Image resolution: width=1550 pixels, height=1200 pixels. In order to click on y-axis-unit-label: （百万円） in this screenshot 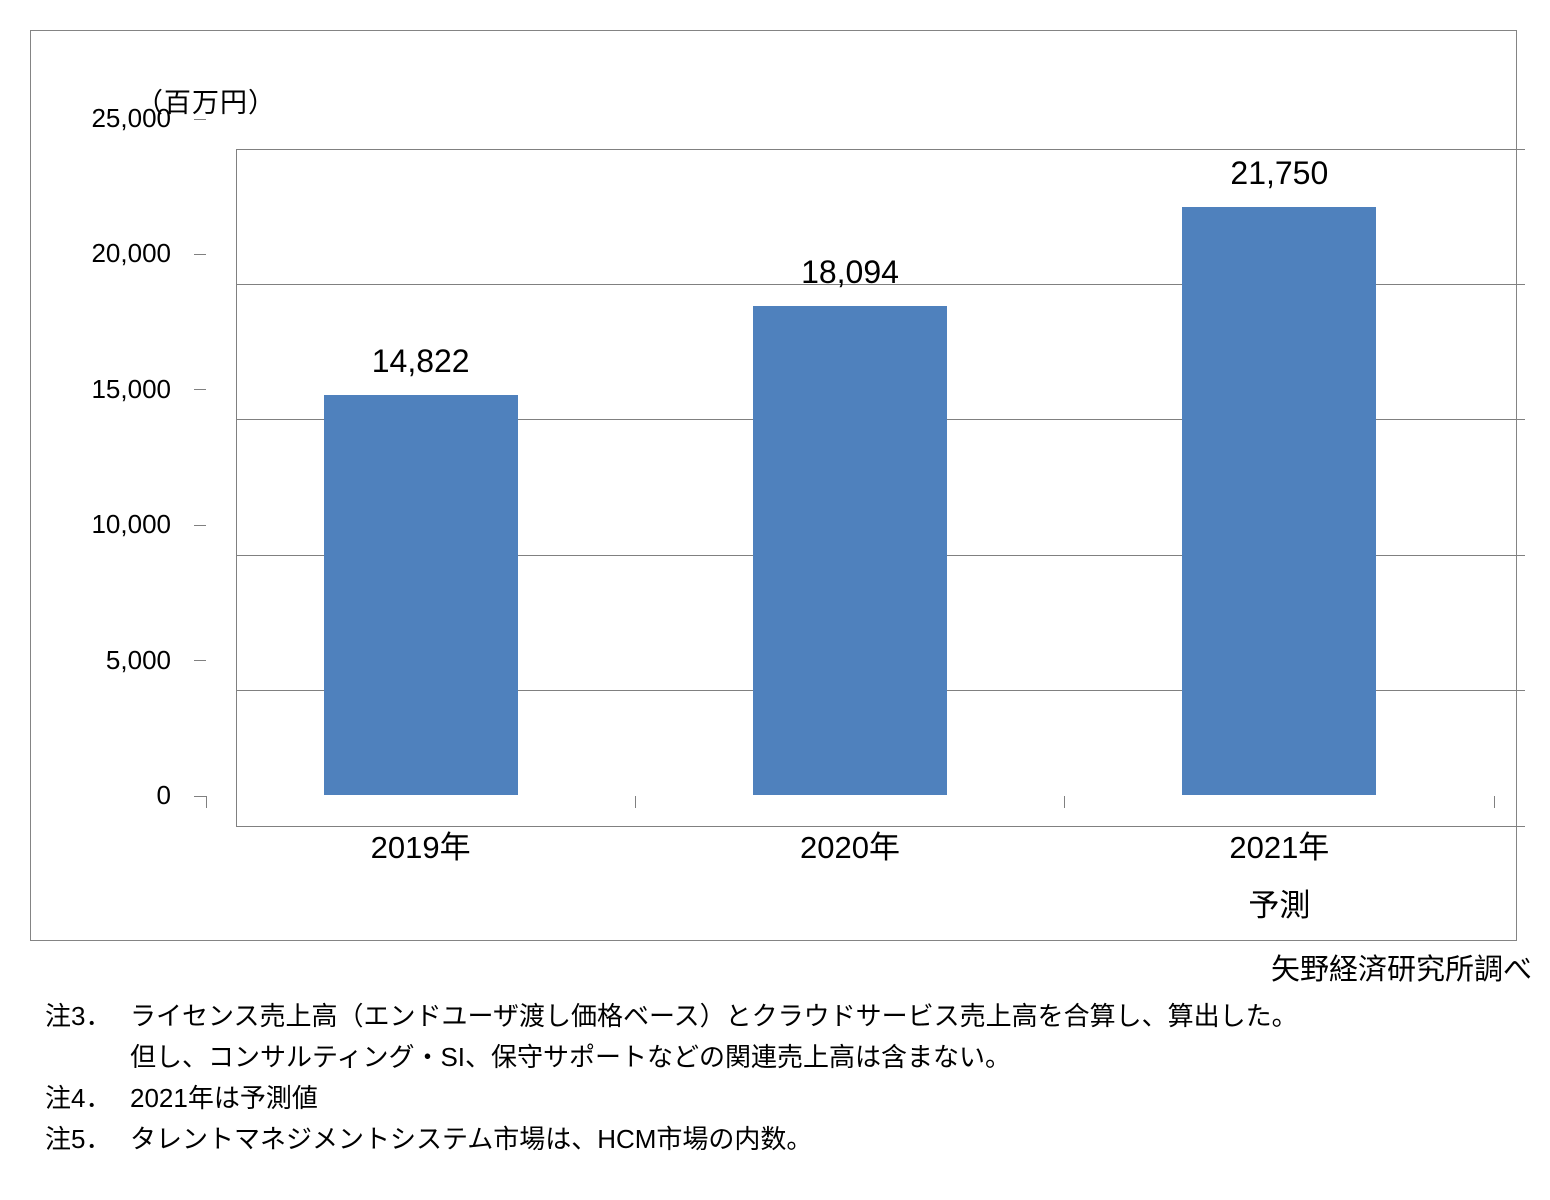, I will do `click(206, 103)`.